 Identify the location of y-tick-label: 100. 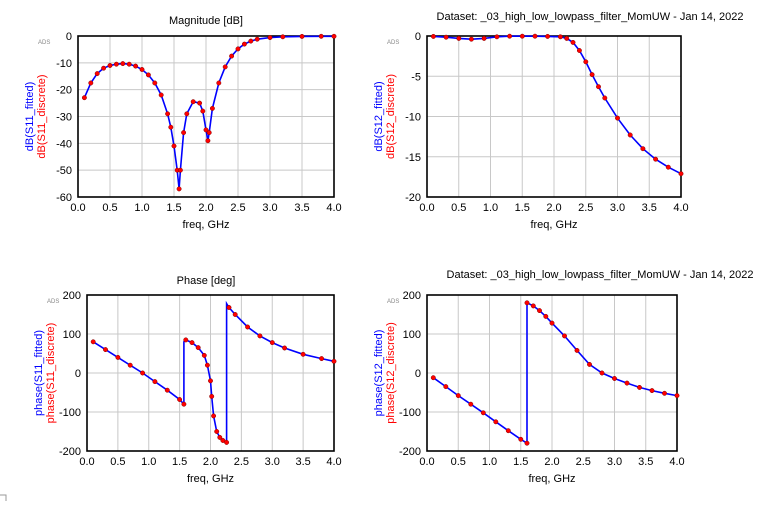
(72, 335).